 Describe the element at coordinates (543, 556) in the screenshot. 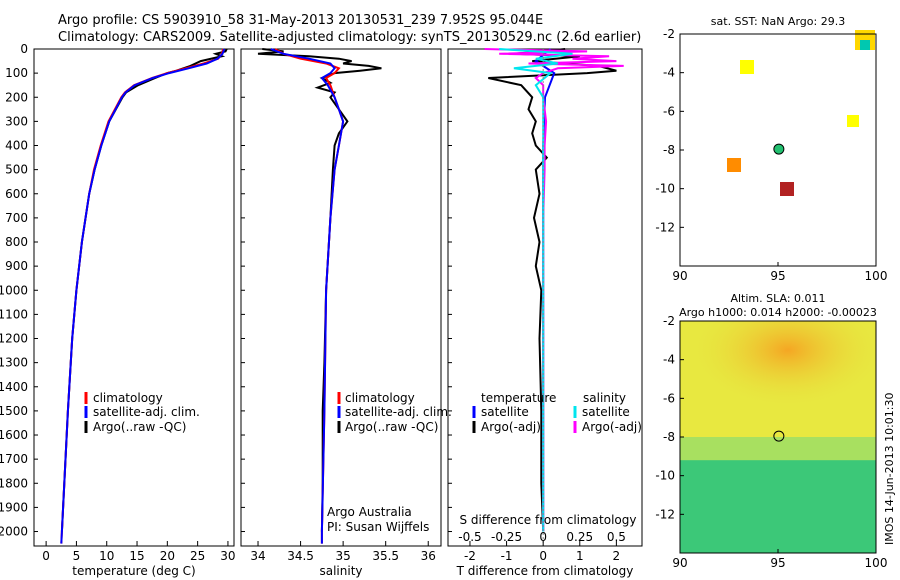

I see `x-tick-label: 0` at that location.